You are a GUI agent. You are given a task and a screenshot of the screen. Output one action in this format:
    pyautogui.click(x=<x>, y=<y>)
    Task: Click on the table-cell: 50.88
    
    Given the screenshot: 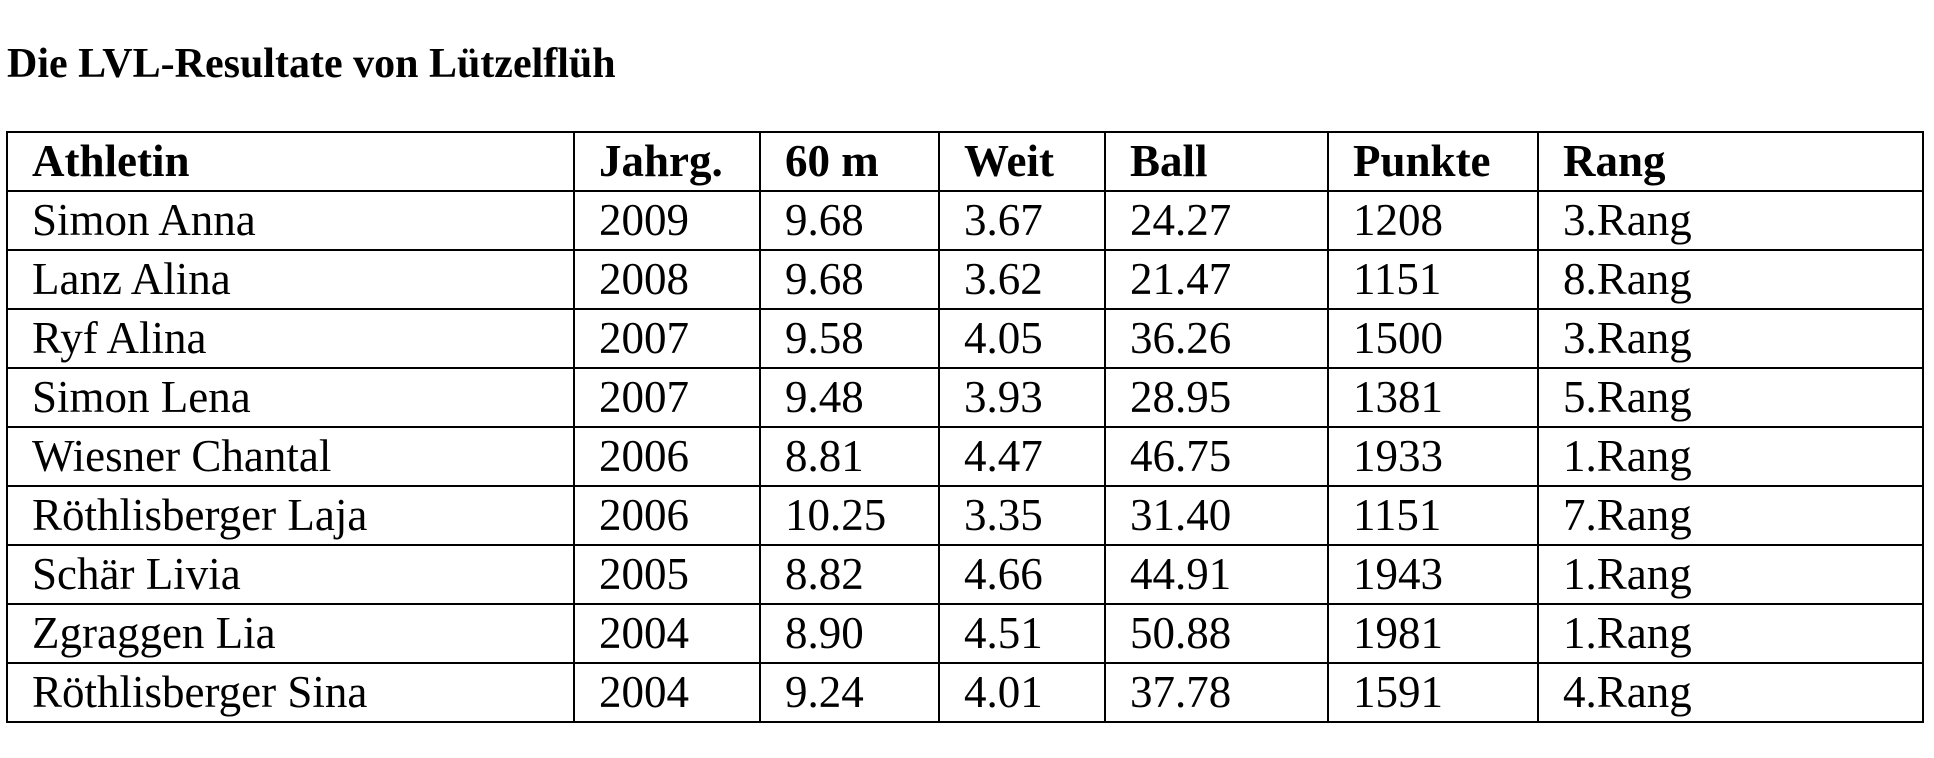 What is the action you would take?
    pyautogui.click(x=1216, y=633)
    